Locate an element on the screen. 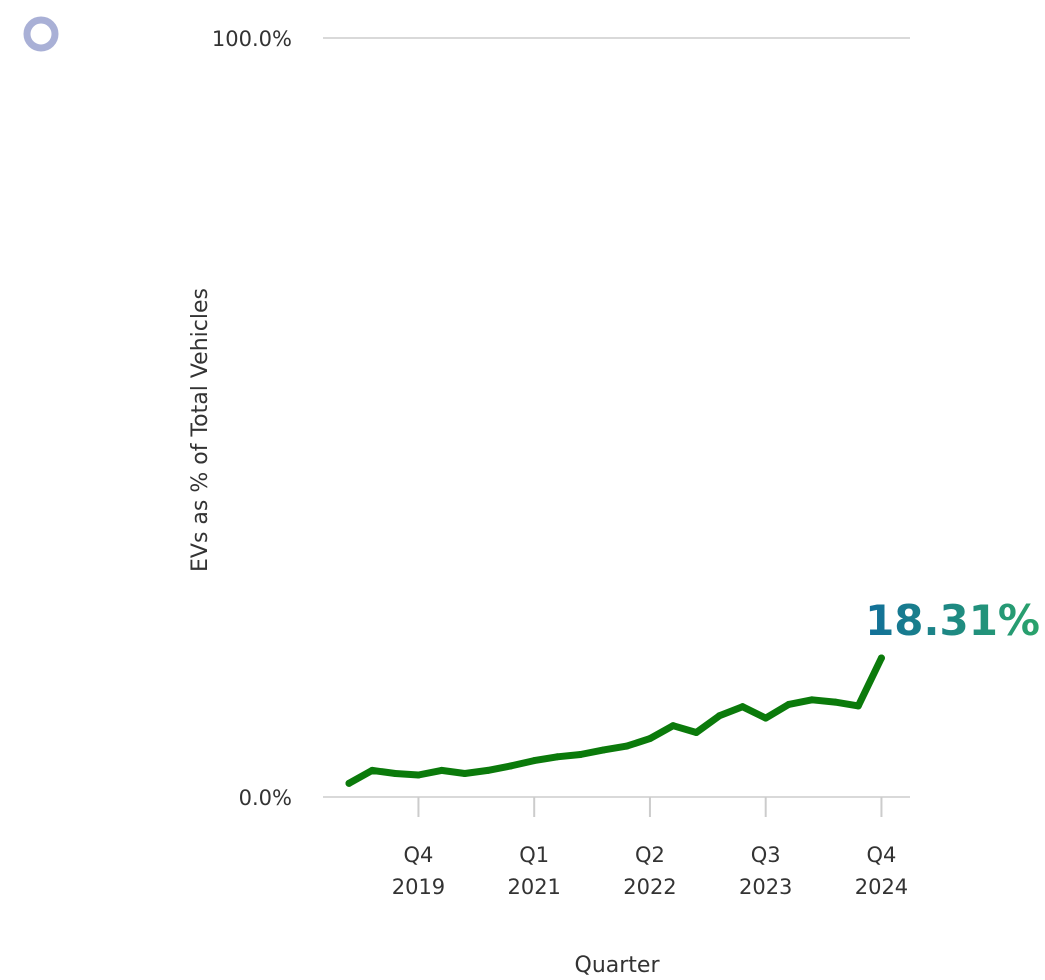 The height and width of the screenshot is (980, 1045). x-tick-label-year: 2021 is located at coordinates (533, 887).